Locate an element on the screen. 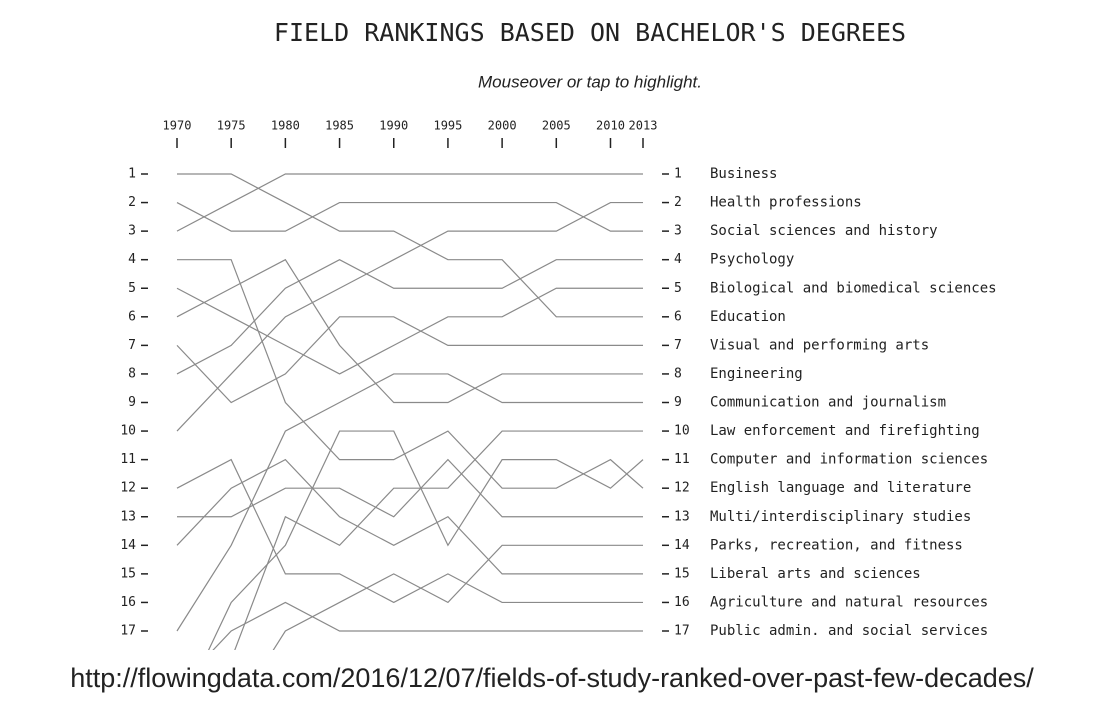 The height and width of the screenshot is (703, 1104). chart-subtitle: Mouseover or tap to highlight. is located at coordinates (590, 81).